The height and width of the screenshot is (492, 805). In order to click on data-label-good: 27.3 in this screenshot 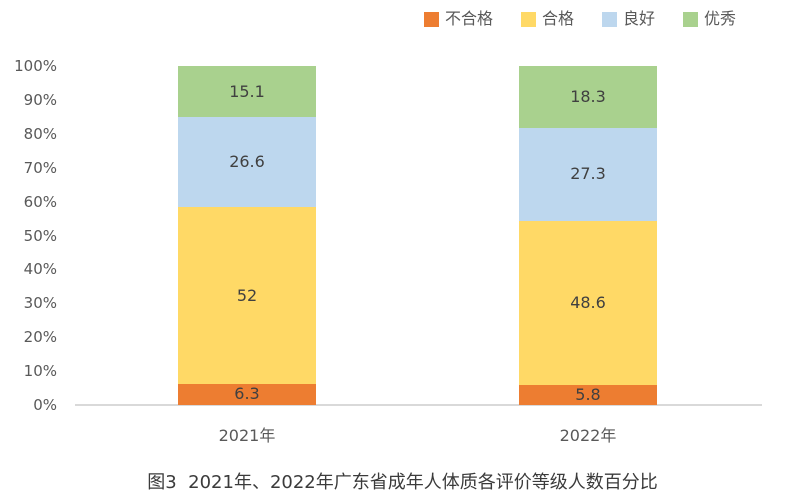, I will do `click(588, 174)`.